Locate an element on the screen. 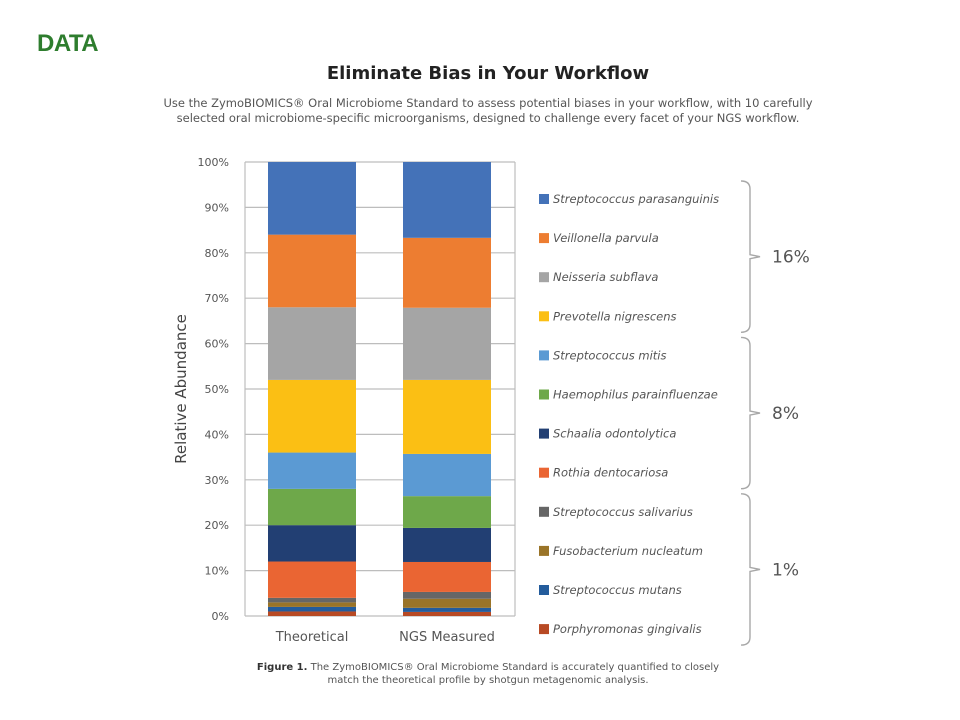  y-tick-label: 100% is located at coordinates (213, 162).